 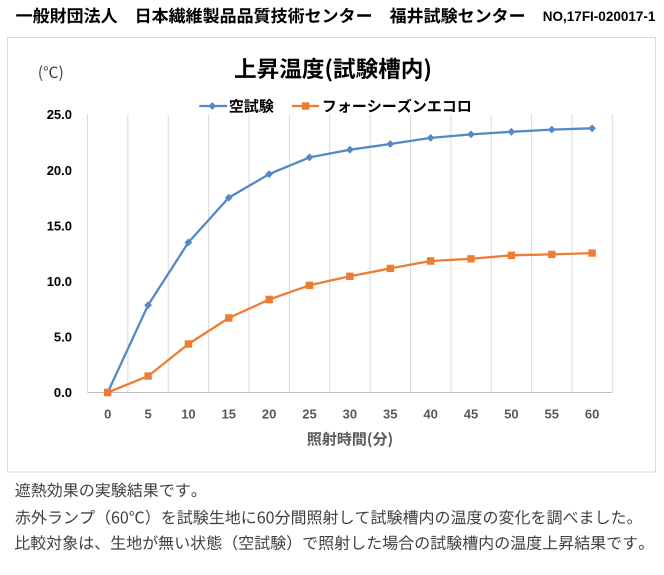 I want to click on svg-text: NO,17FI-020017-1, so click(x=599, y=16).